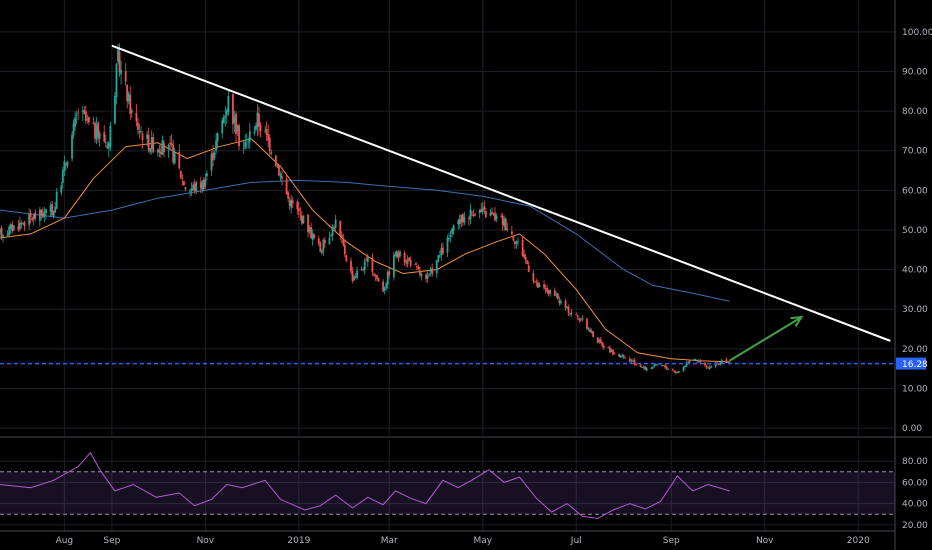  What do you see at coordinates (482, 541) in the screenshot?
I see `x-tick-label: May` at bounding box center [482, 541].